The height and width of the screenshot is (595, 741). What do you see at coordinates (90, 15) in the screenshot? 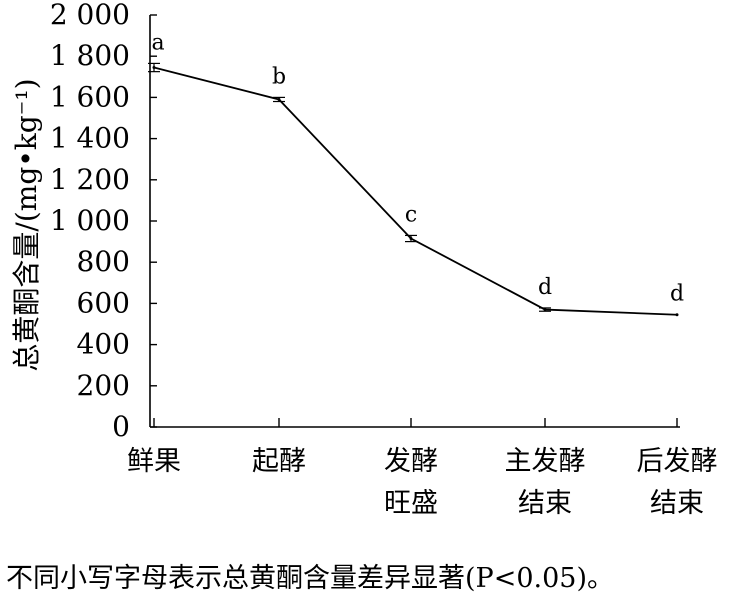
I see `y-tick-label: 2 000` at bounding box center [90, 15].